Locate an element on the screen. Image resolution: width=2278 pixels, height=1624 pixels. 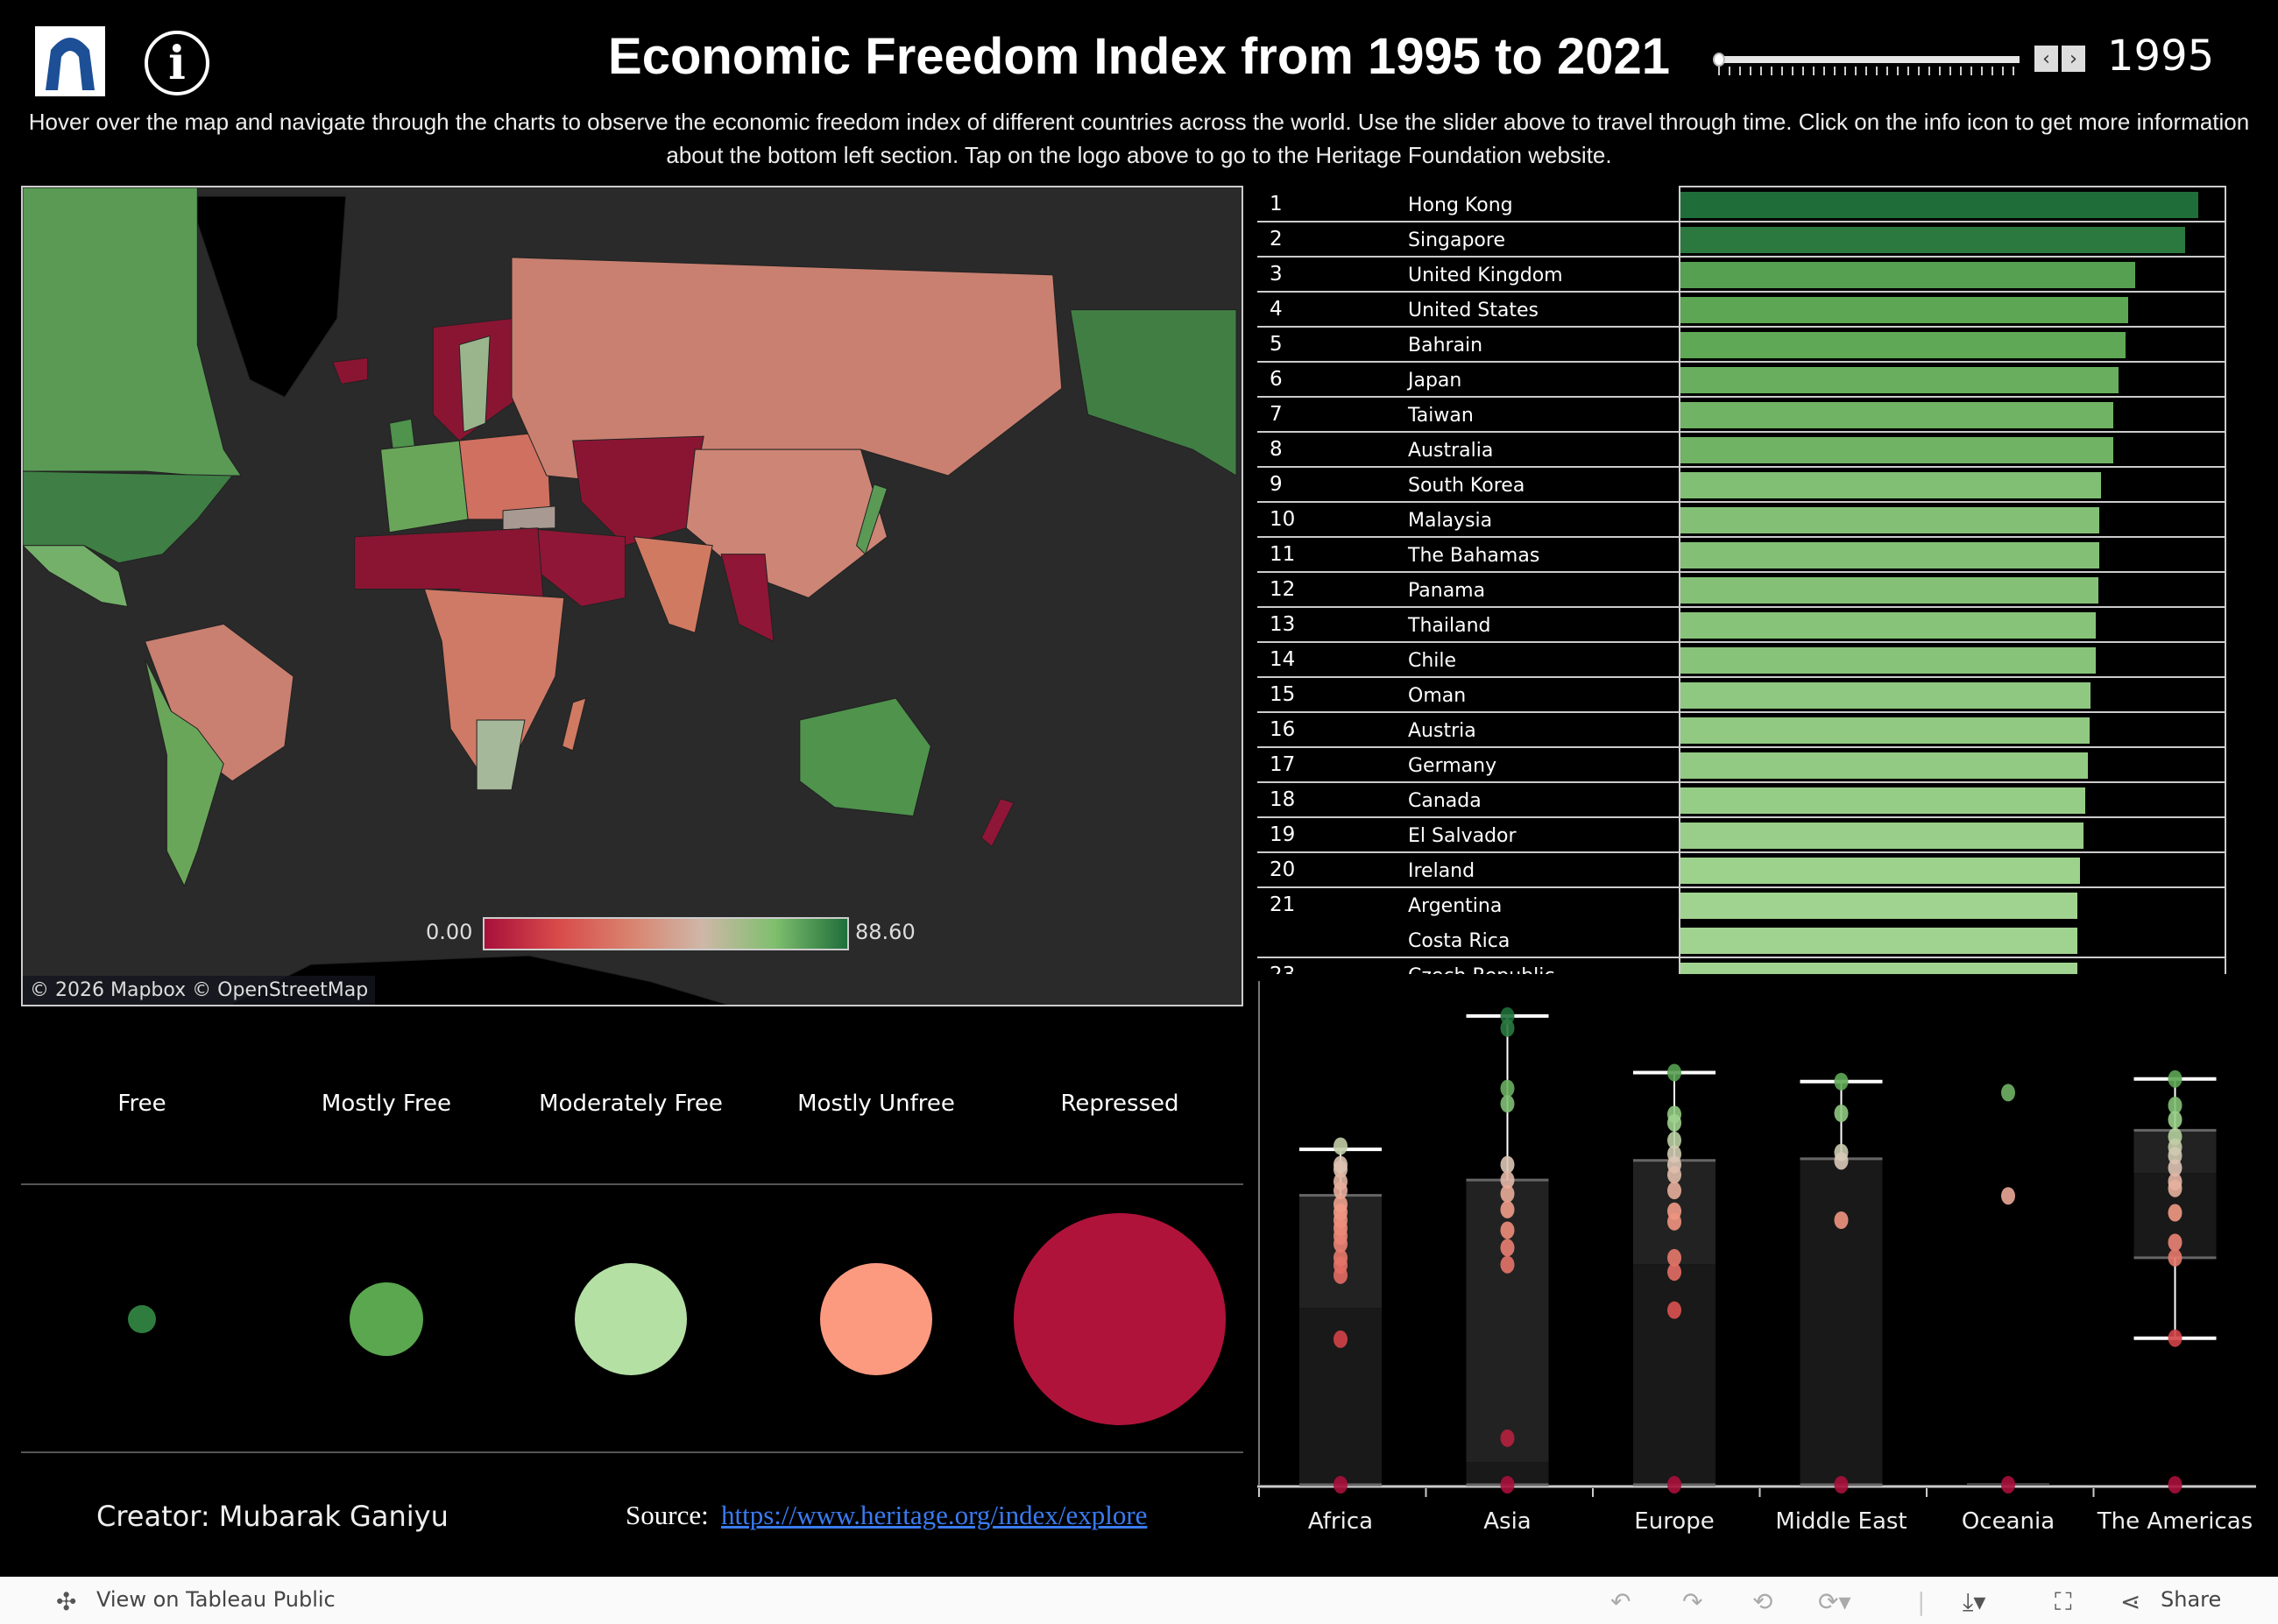
table-row: Costa Rica is located at coordinates (1741, 940).